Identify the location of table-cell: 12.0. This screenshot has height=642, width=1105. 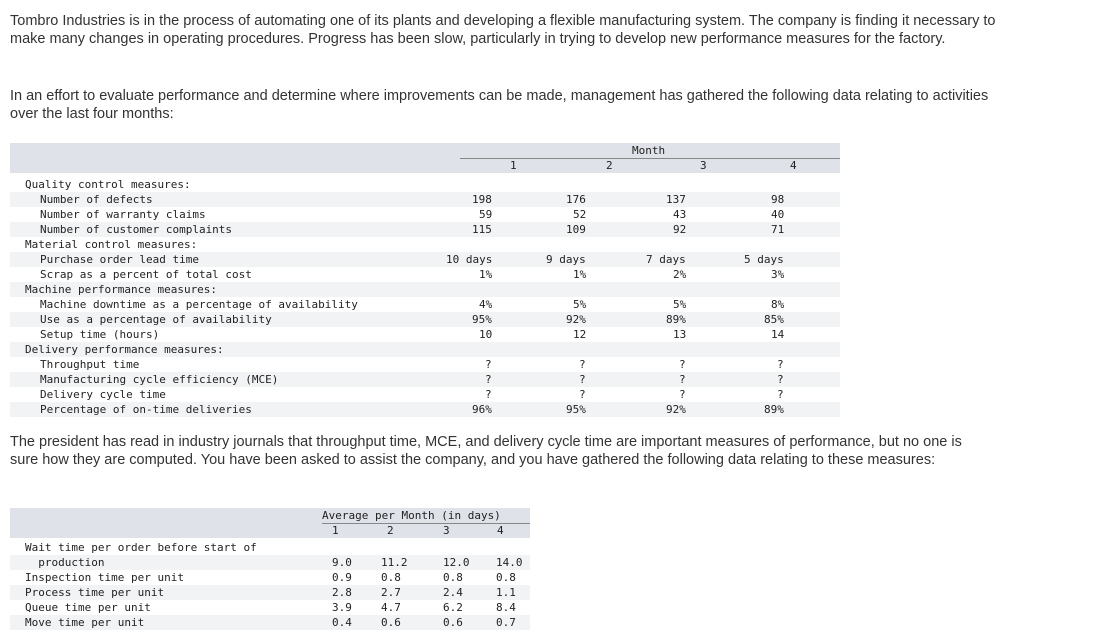
(456, 562).